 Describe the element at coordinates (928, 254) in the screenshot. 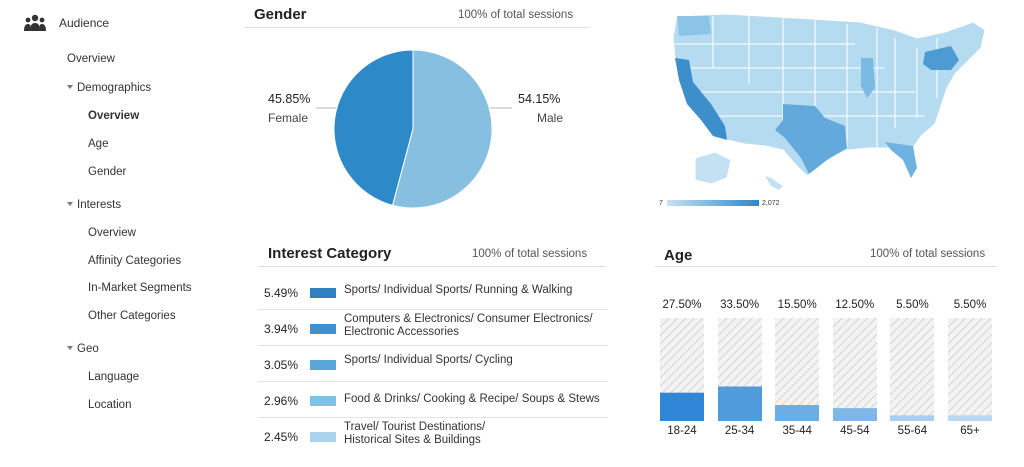

I see `age-note: 100% of total sessions` at that location.